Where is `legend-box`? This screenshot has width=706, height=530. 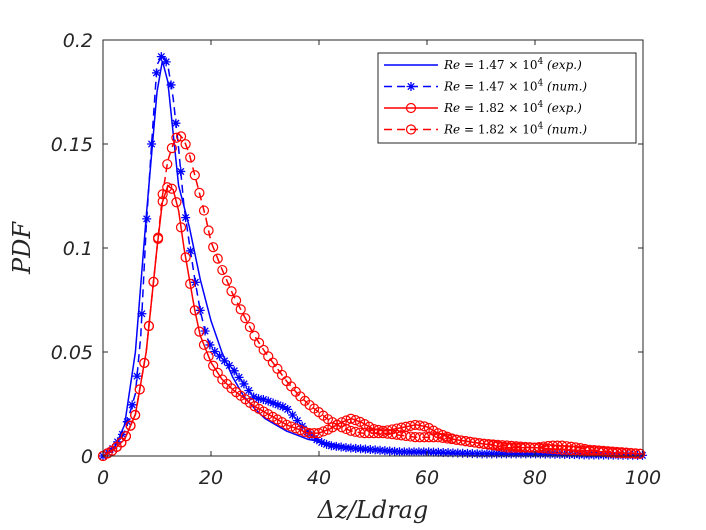 legend-box is located at coordinates (507, 98).